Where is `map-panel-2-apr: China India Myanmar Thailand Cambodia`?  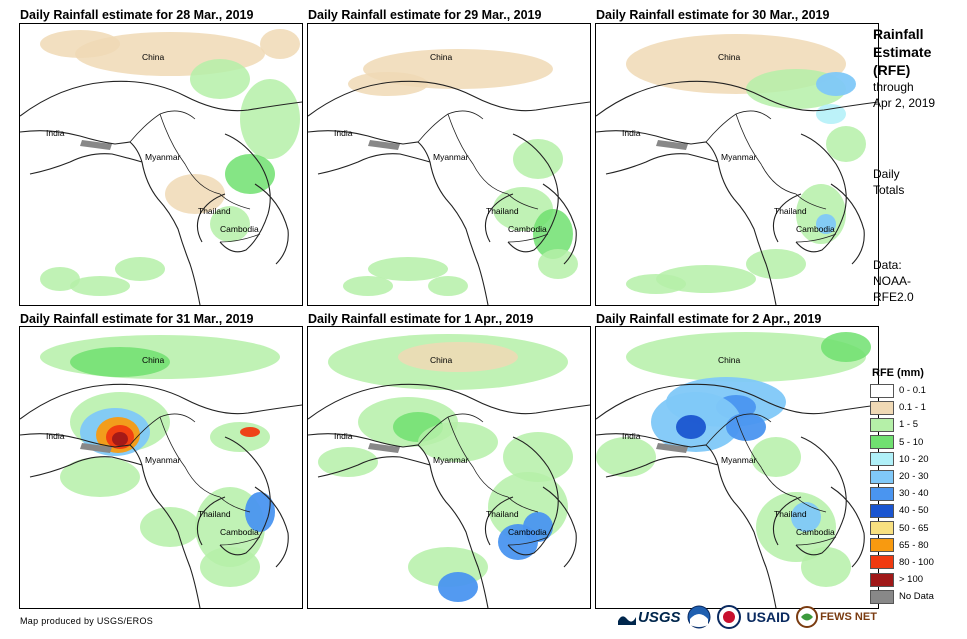 map-panel-2-apr: China India Myanmar Thailand Cambodia is located at coordinates (737, 467).